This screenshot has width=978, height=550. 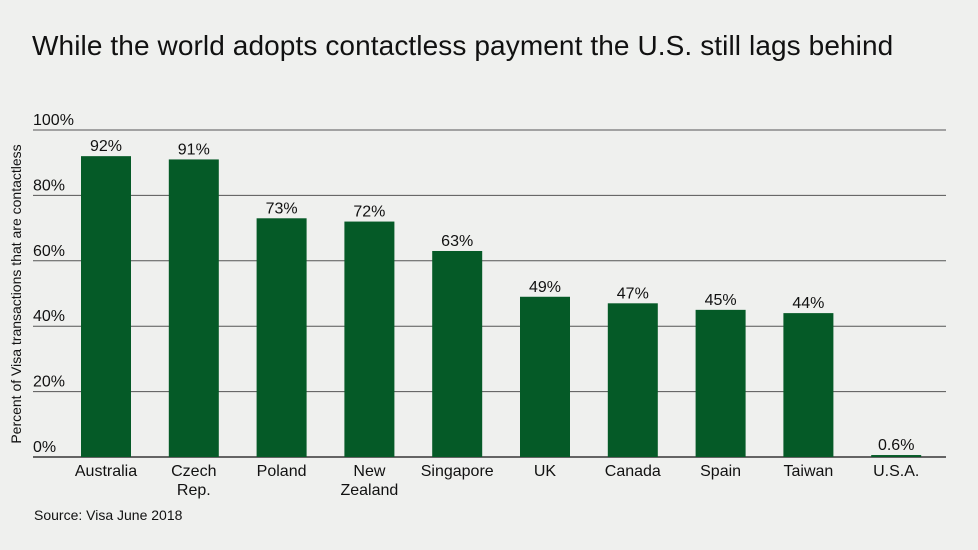 What do you see at coordinates (545, 287) in the screenshot?
I see `data-label: 49%` at bounding box center [545, 287].